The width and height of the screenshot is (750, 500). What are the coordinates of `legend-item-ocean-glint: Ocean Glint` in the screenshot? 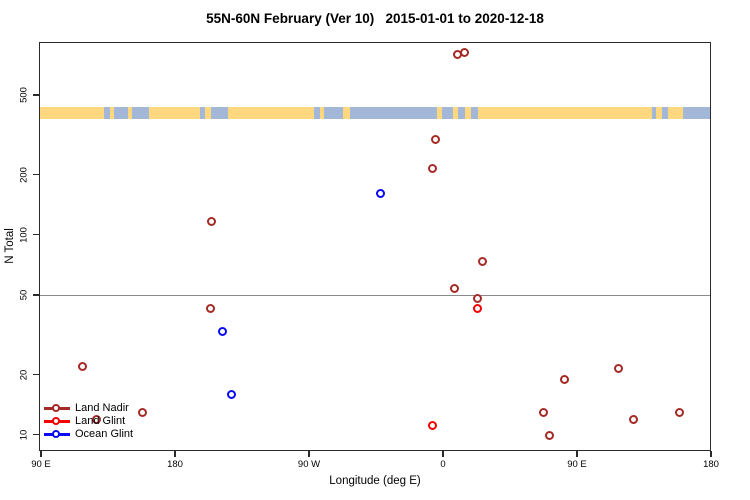 It's located at (119, 434).